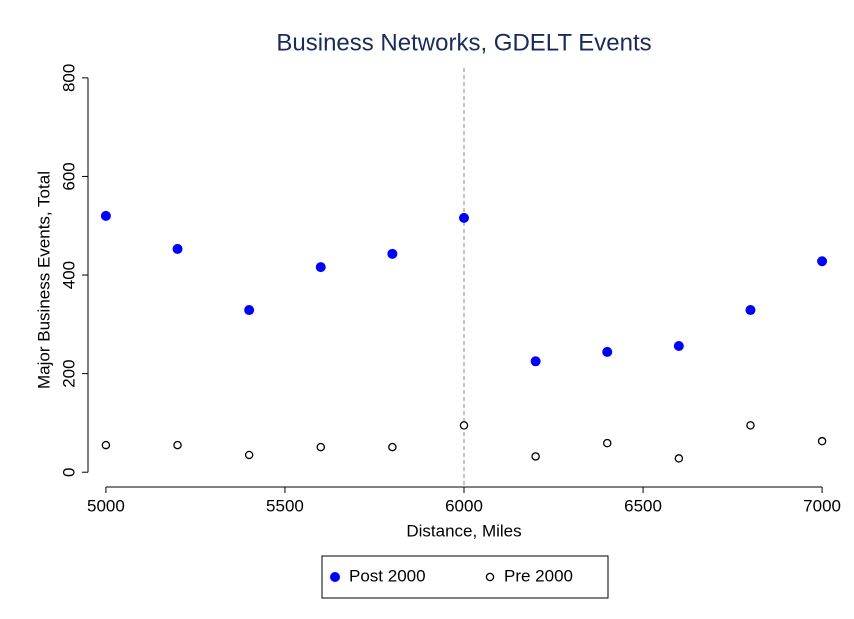 The height and width of the screenshot is (619, 854). Describe the element at coordinates (387, 575) in the screenshot. I see `legend-label: Post 2000` at that location.